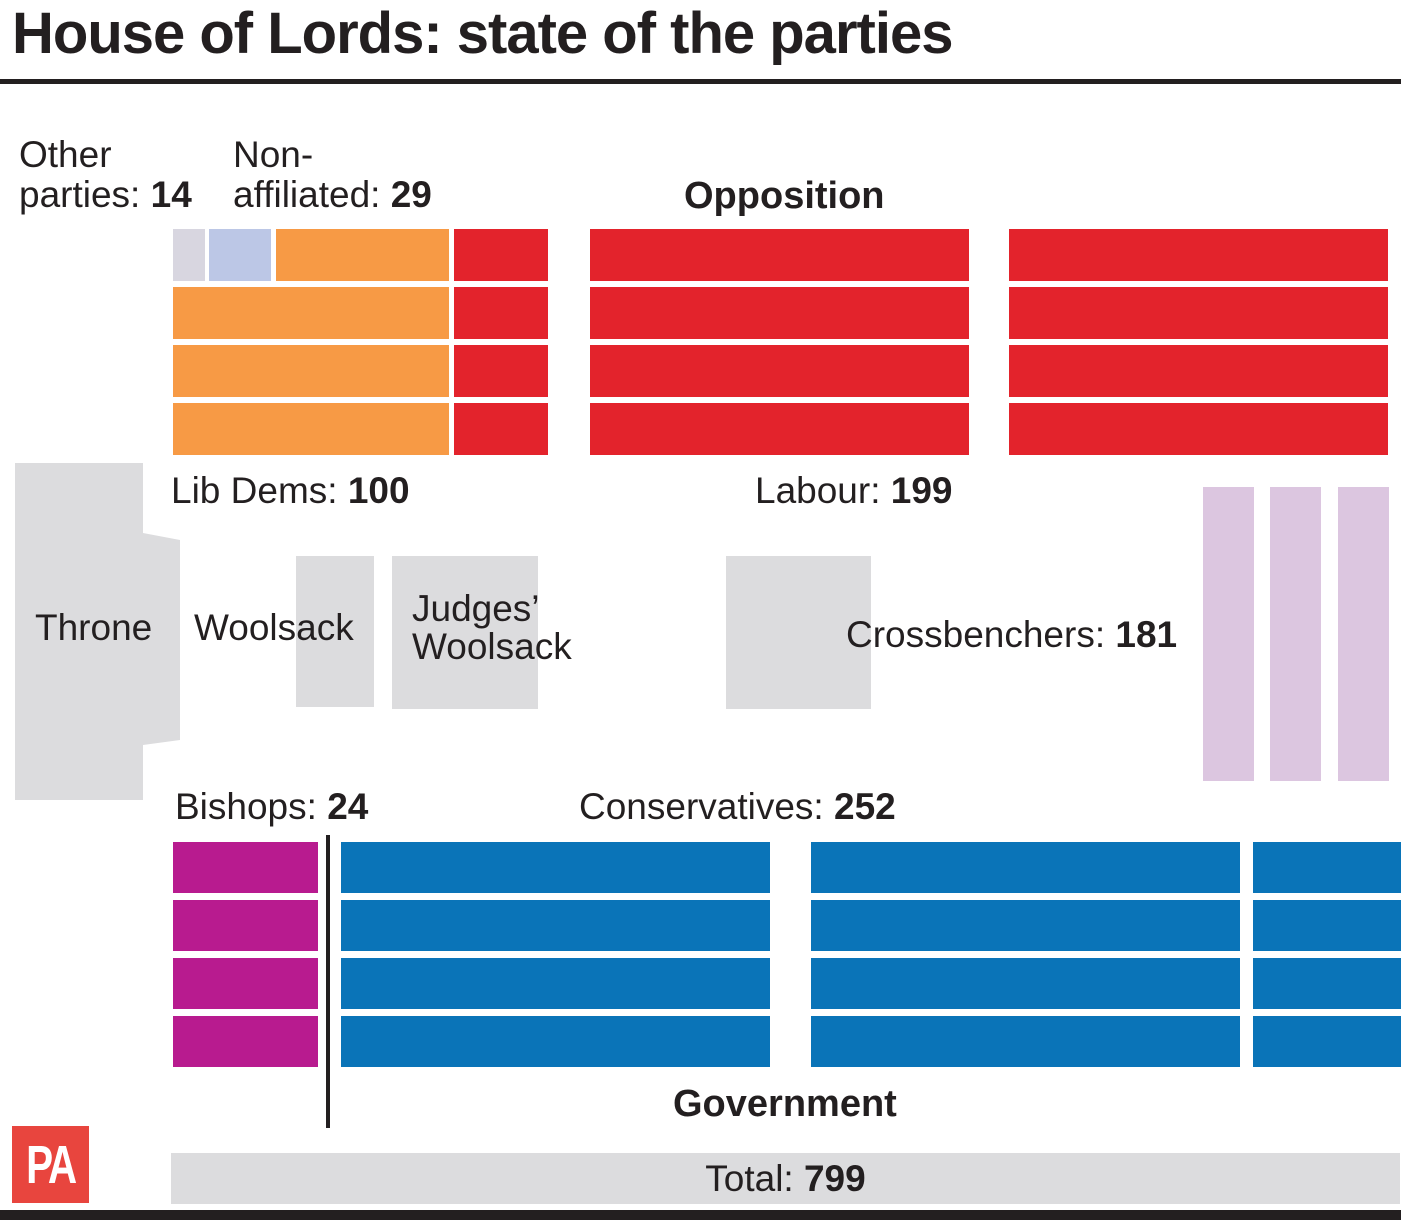 The height and width of the screenshot is (1220, 1401). What do you see at coordinates (981, 634) in the screenshot?
I see `crossbenchers-label-text: Crossbenchers:` at bounding box center [981, 634].